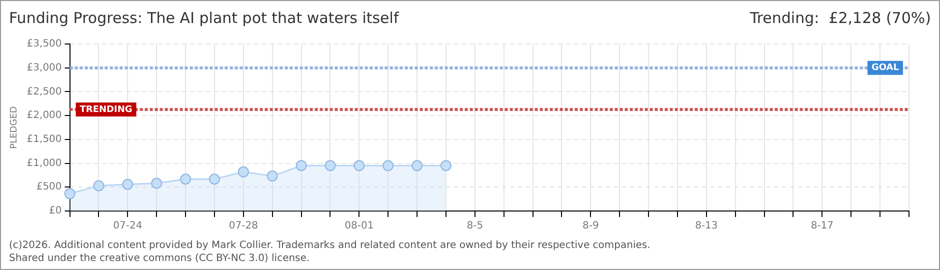 The height and width of the screenshot is (270, 940). Describe the element at coordinates (44, 163) in the screenshot. I see `y-tick-label: £1,000` at that location.